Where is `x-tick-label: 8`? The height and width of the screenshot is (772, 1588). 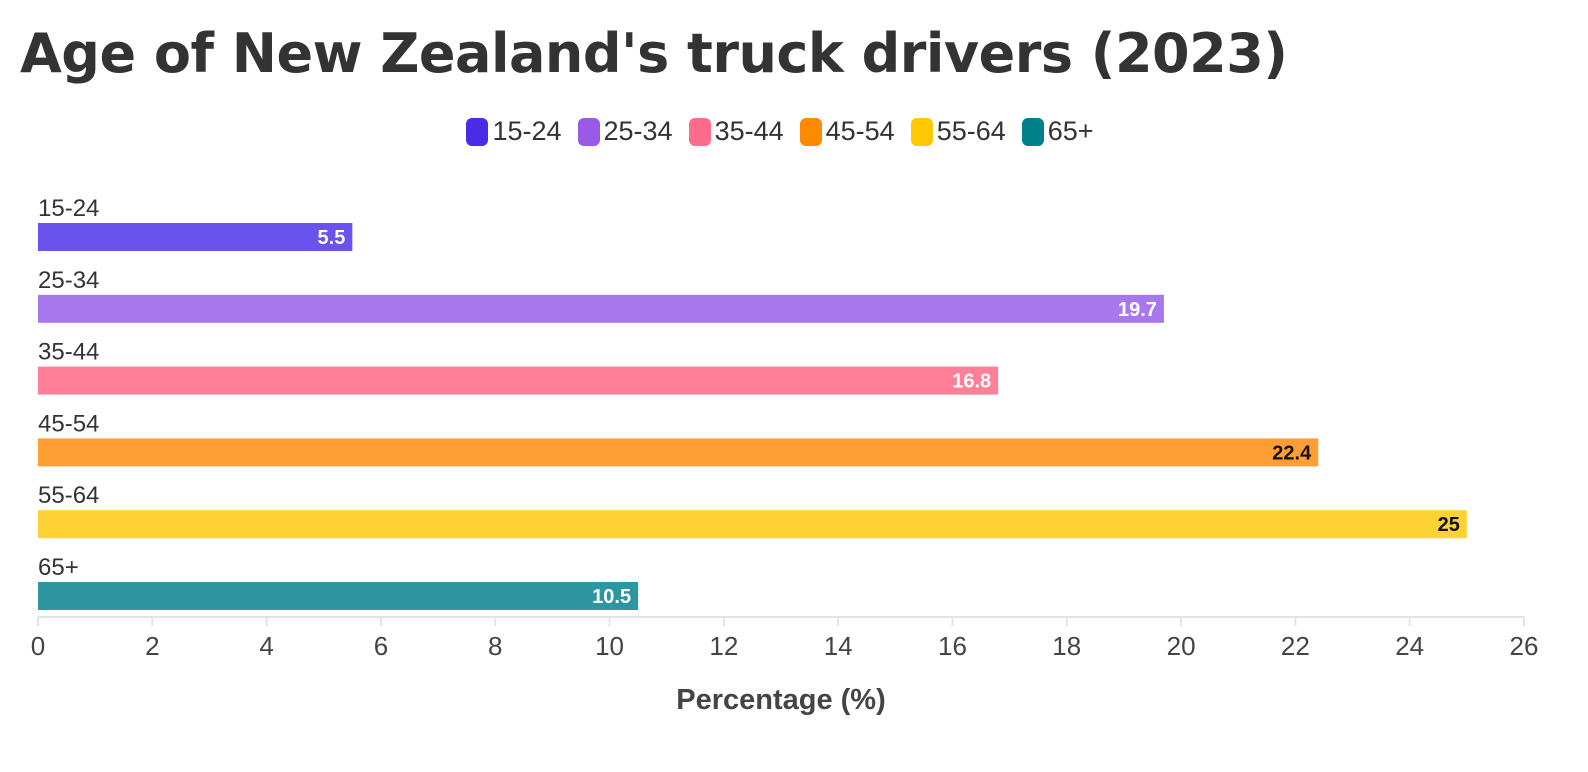
x-tick-label: 8 is located at coordinates (495, 646).